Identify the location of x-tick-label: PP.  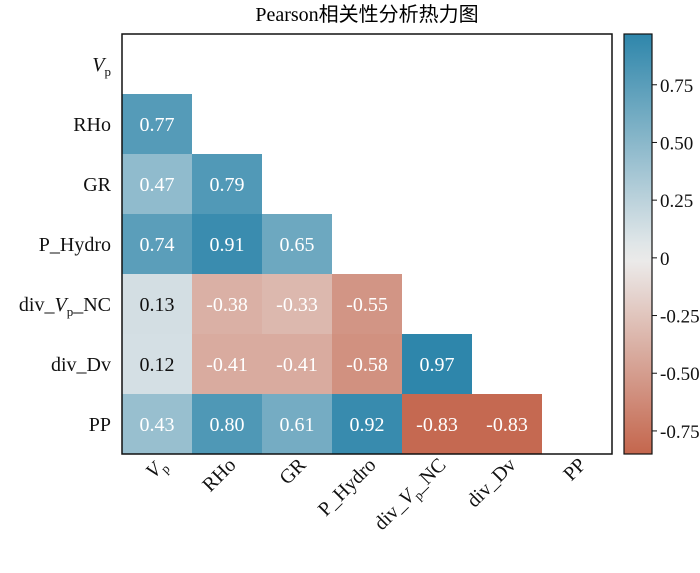
(574, 469).